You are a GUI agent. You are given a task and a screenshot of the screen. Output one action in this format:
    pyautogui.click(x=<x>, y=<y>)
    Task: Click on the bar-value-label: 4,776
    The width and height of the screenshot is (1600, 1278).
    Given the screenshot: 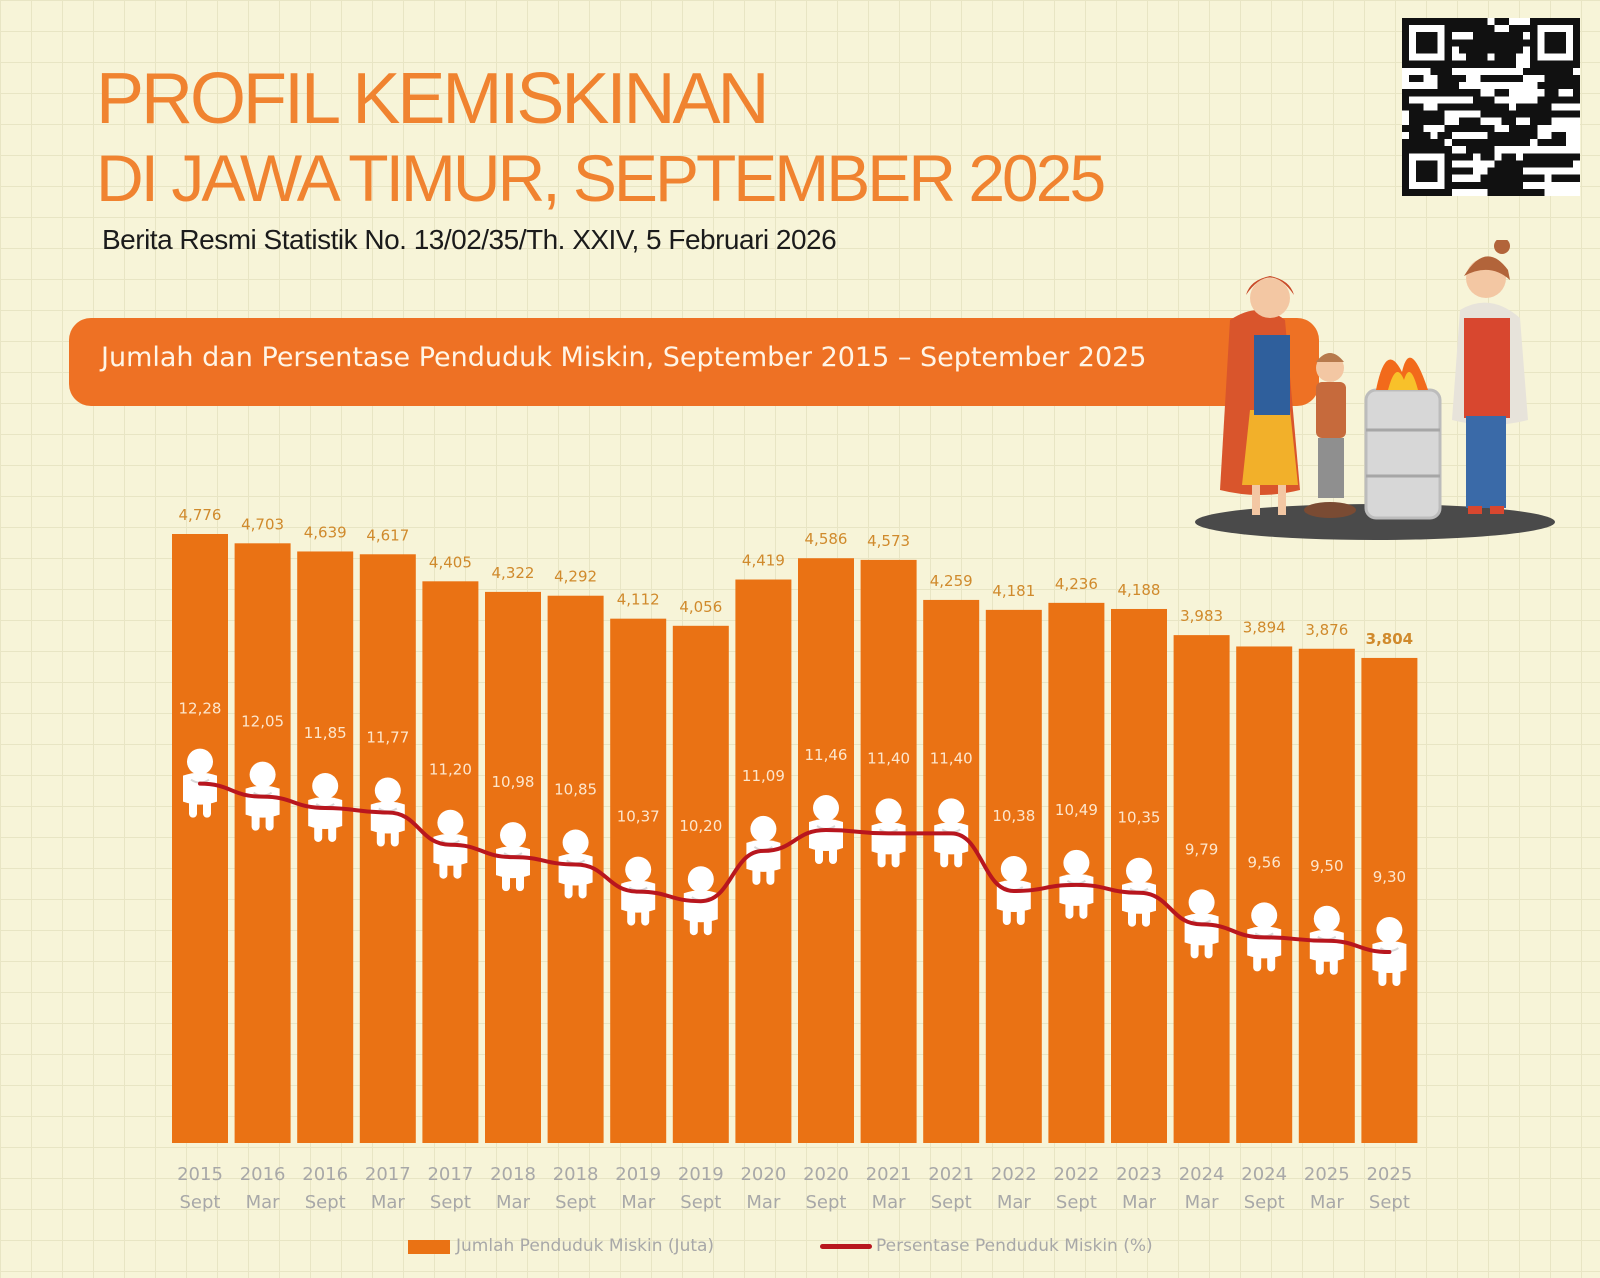 What is the action you would take?
    pyautogui.click(x=200, y=515)
    